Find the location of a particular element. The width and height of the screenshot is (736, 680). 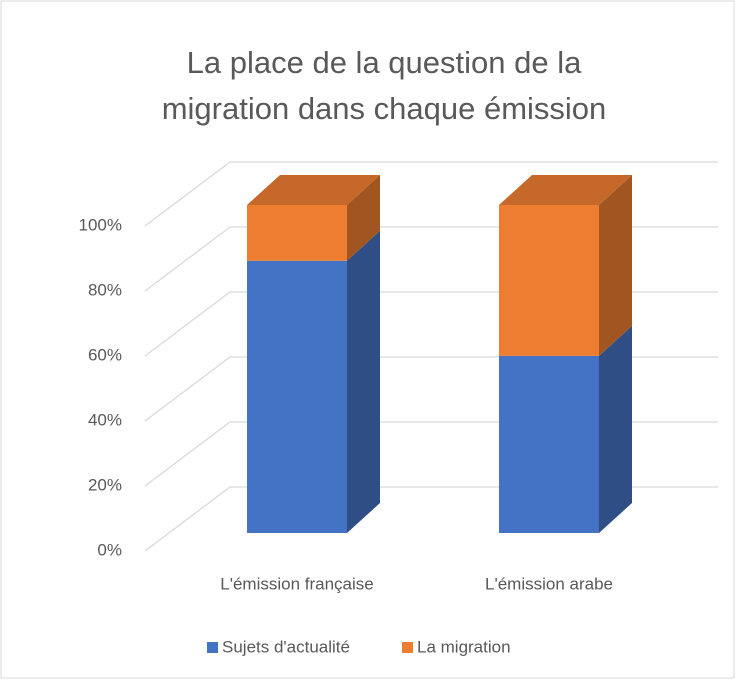

y-tick-label: 100% is located at coordinates (100, 224).